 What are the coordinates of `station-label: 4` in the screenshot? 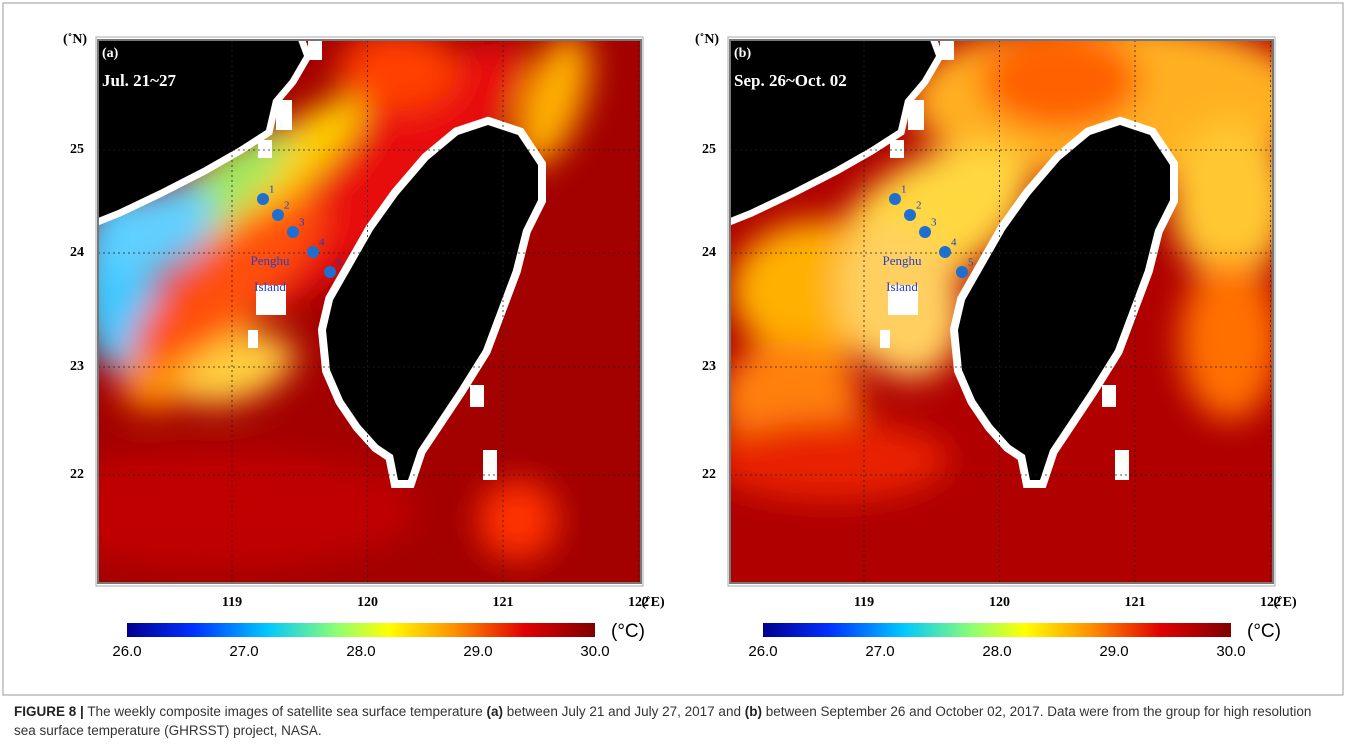 It's located at (954, 243).